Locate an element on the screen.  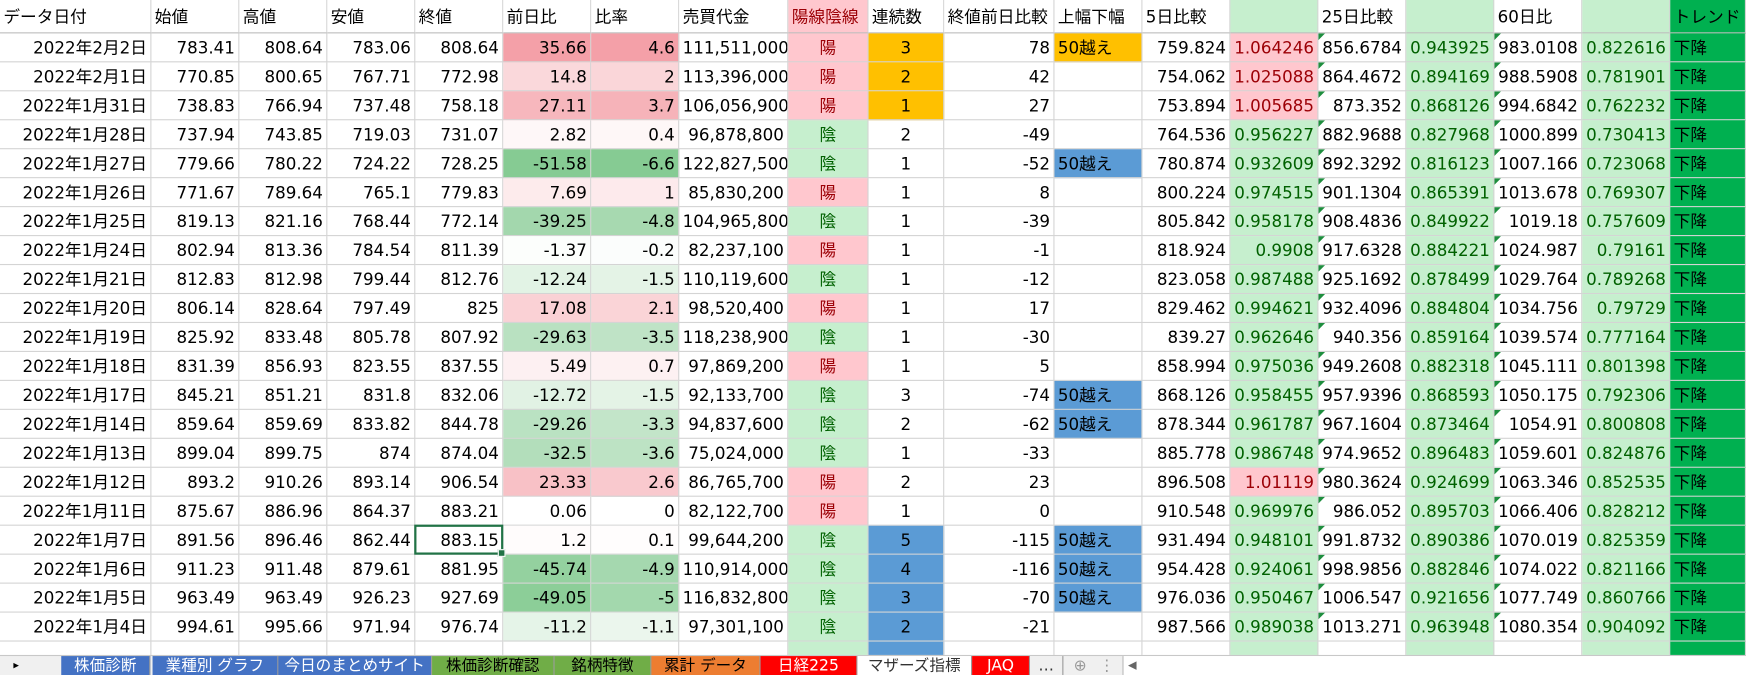
cell: 27 is located at coordinates (999, 106).